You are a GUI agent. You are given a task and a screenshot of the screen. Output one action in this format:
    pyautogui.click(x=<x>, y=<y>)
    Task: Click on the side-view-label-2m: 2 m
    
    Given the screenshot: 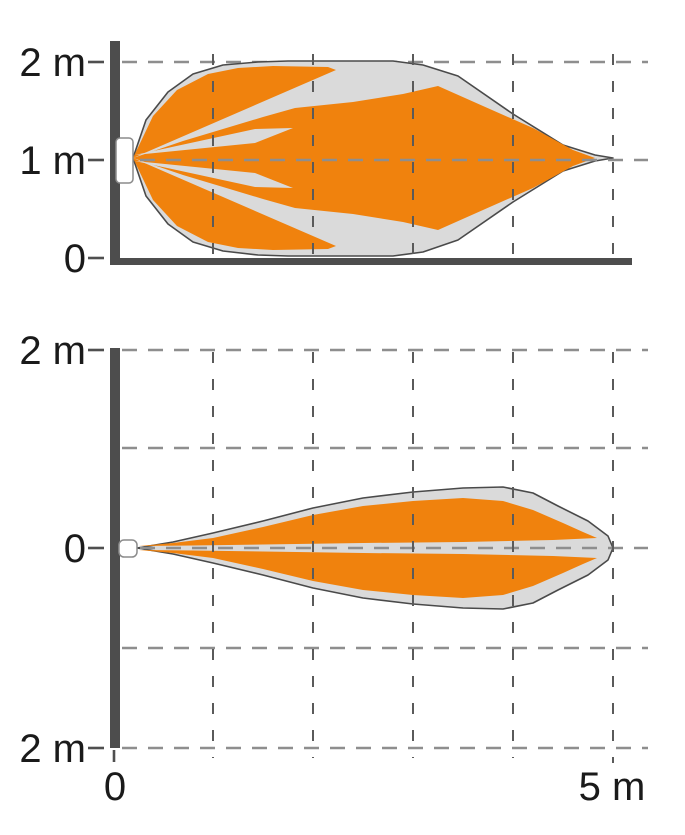 What is the action you would take?
    pyautogui.click(x=52, y=63)
    